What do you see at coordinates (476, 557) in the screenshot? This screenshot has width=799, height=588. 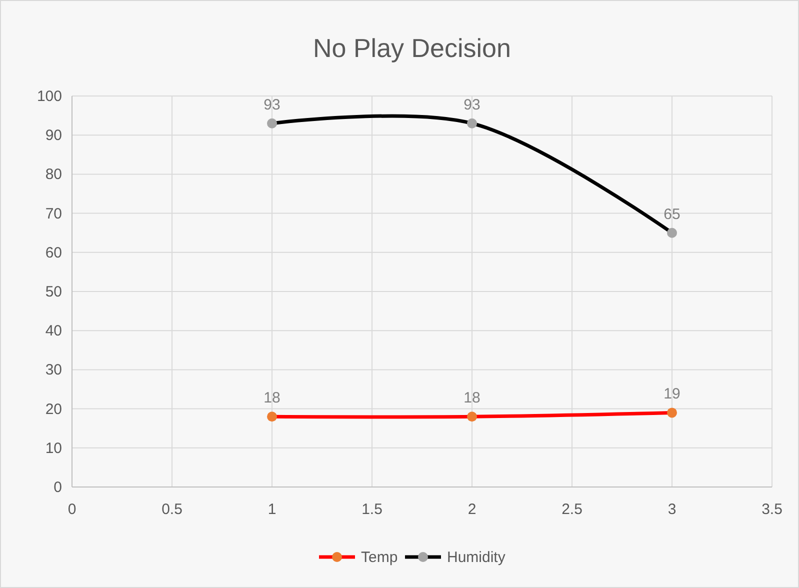 I see `legend-label: Humidity` at bounding box center [476, 557].